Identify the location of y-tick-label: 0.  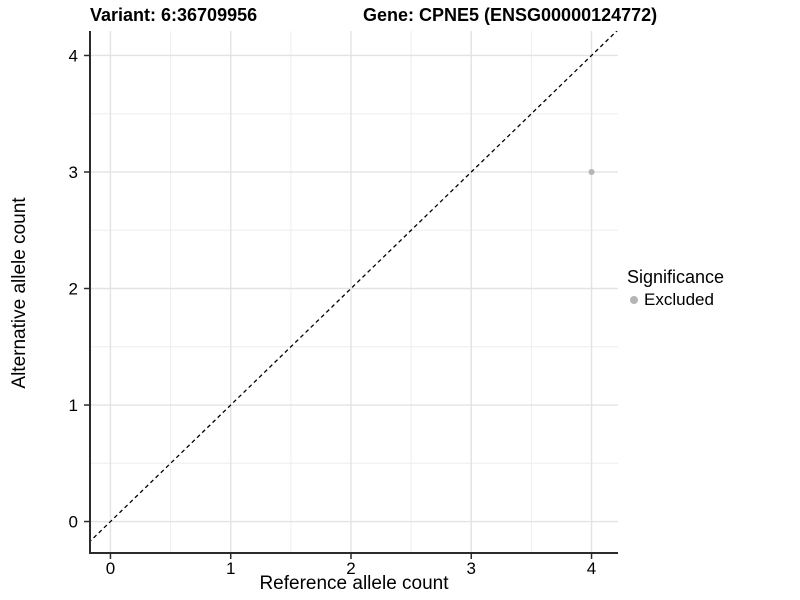
(73, 522).